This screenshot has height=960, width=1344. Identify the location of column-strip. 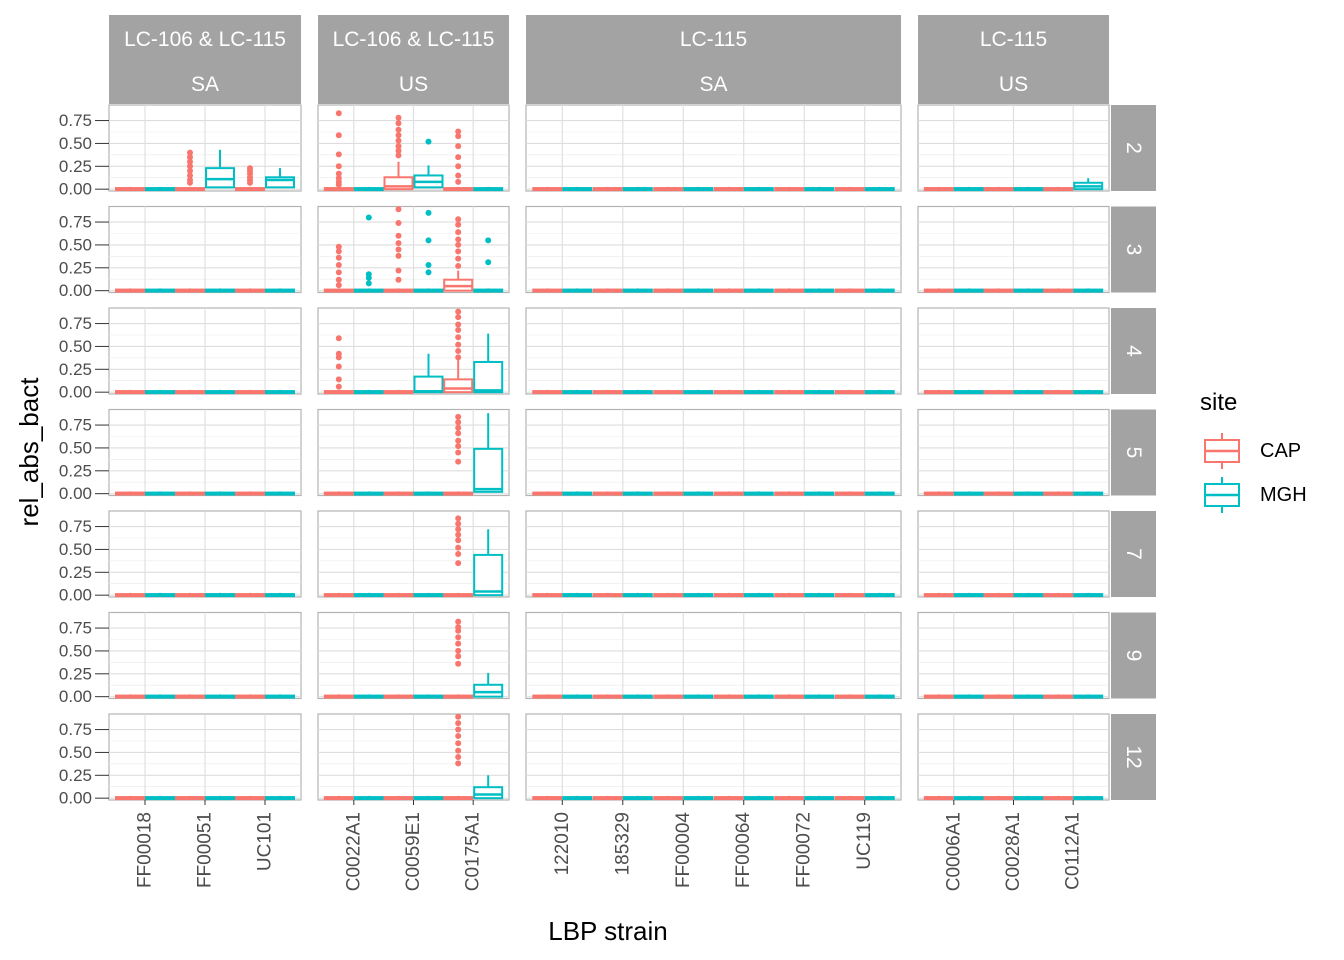
(413, 59).